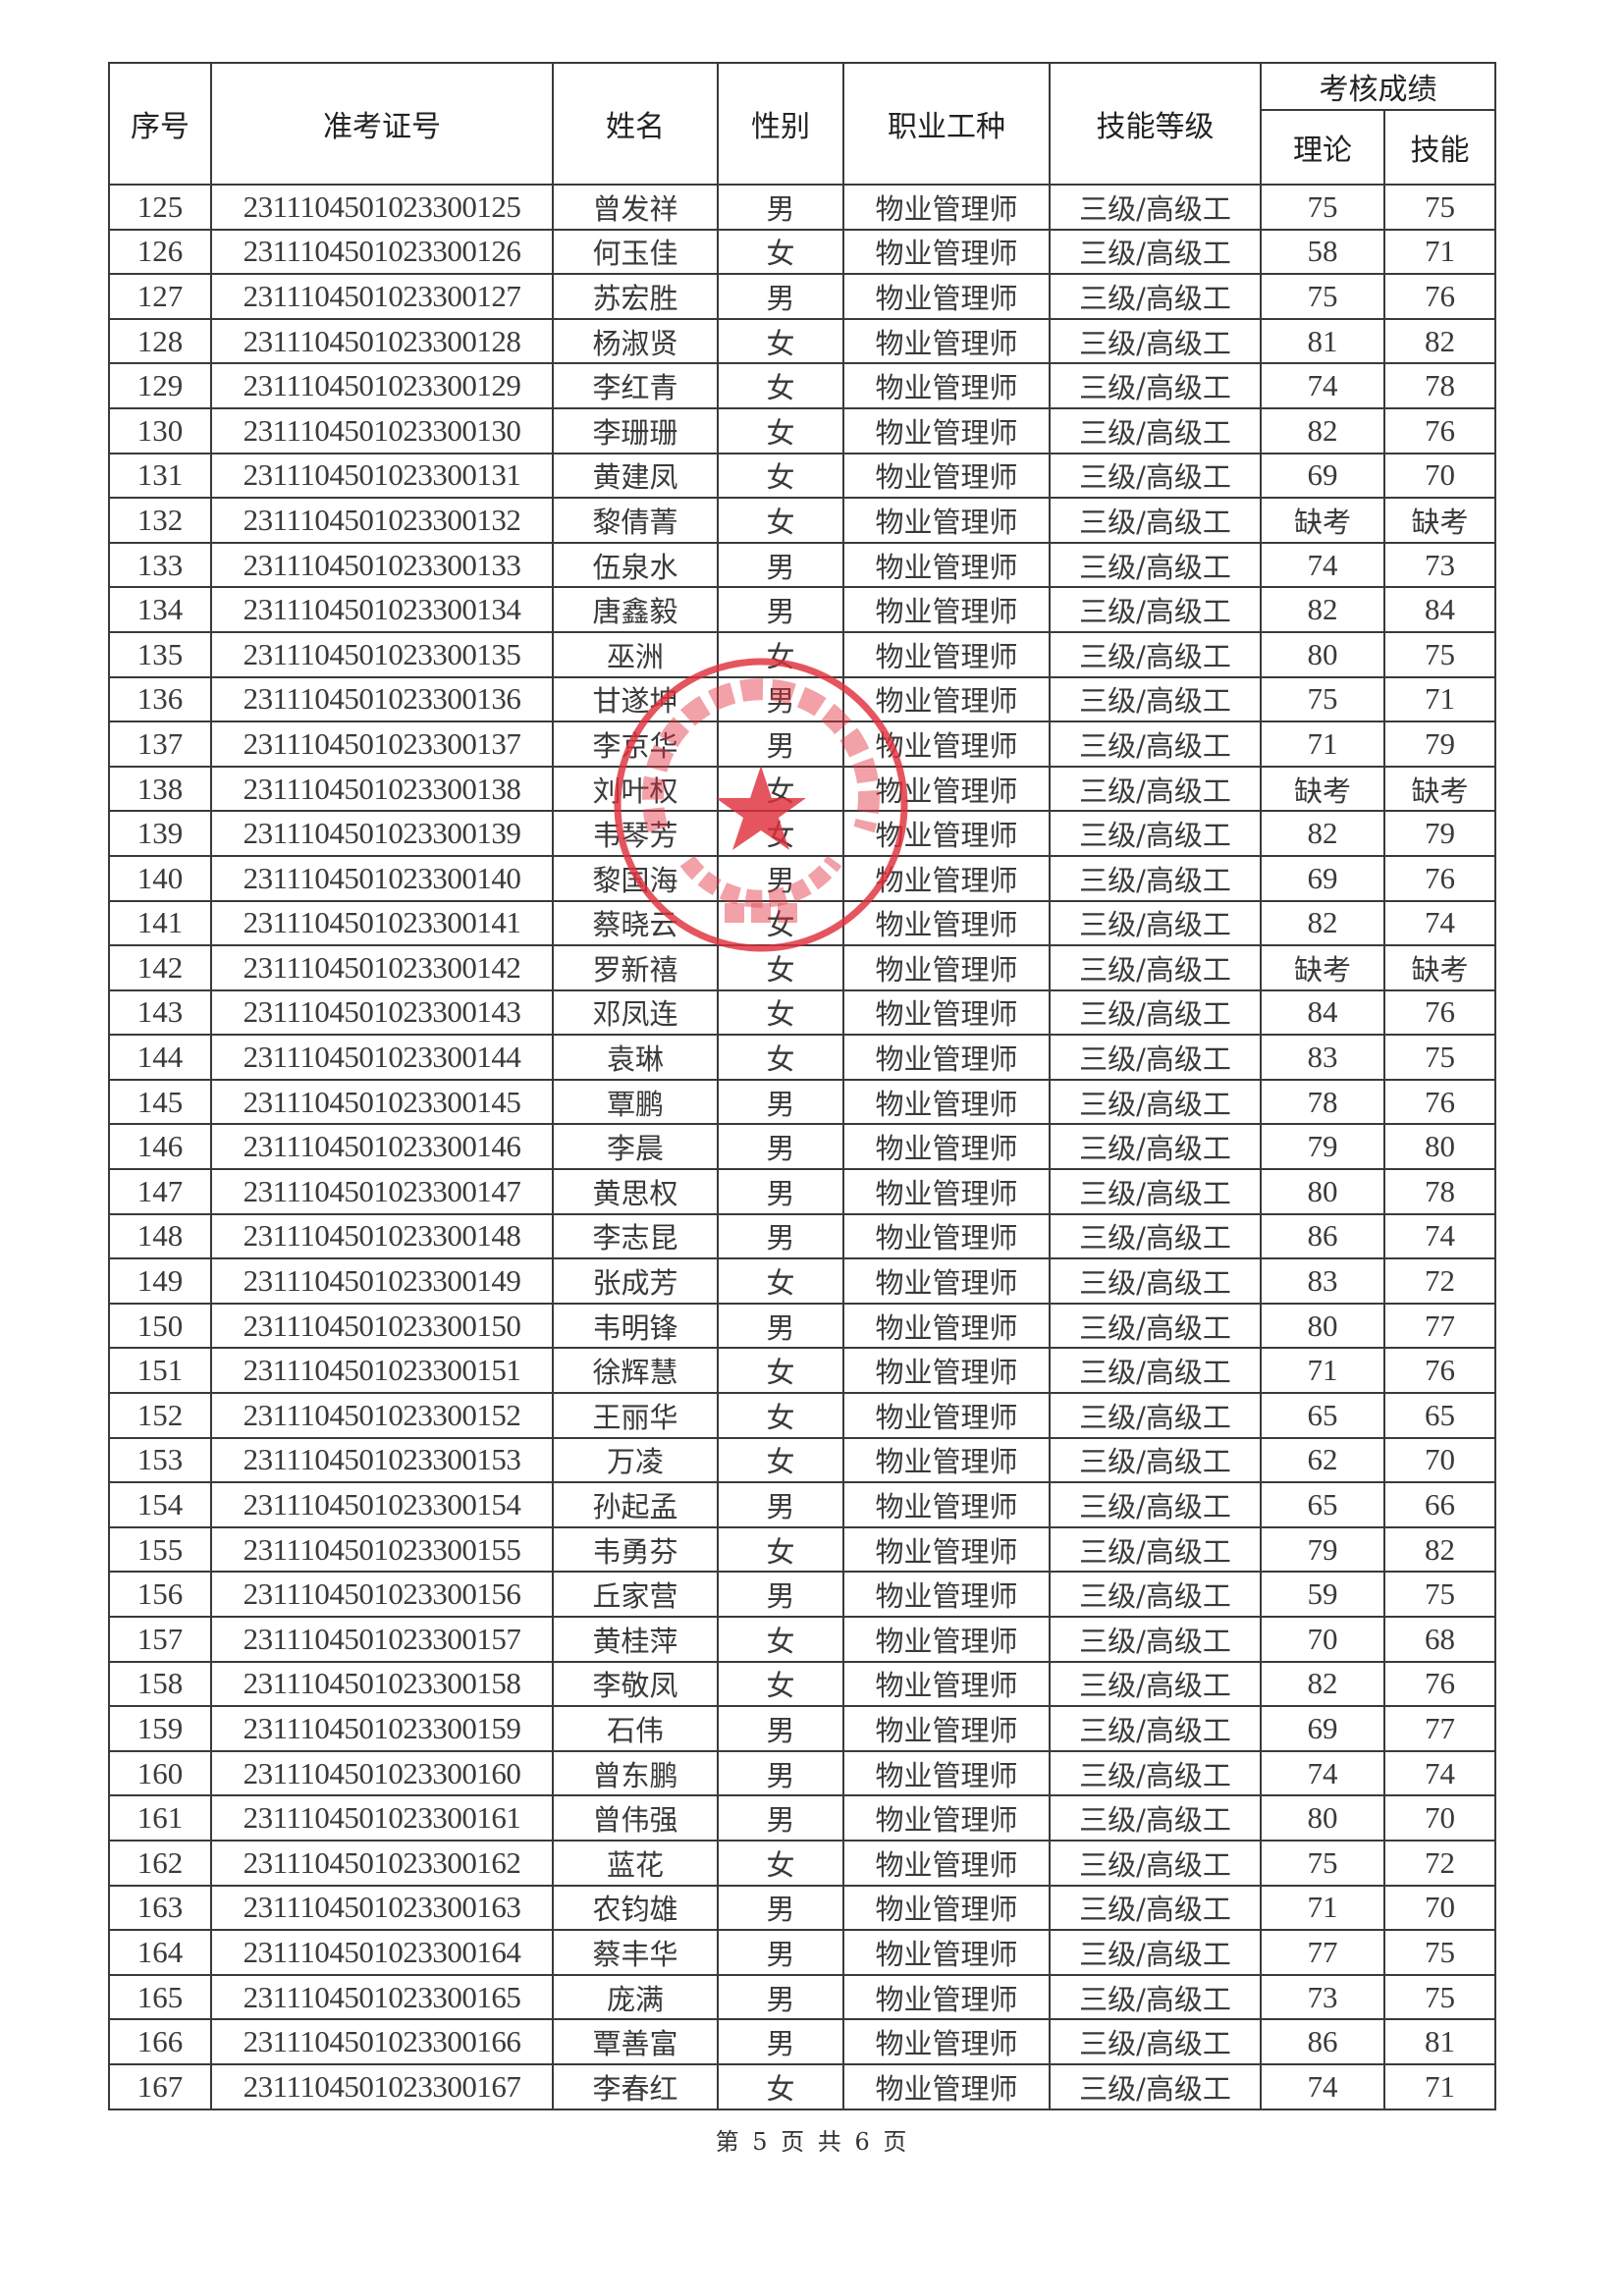 This screenshot has height=2296, width=1622. What do you see at coordinates (635, 385) in the screenshot?
I see `name-cell: 李红青` at bounding box center [635, 385].